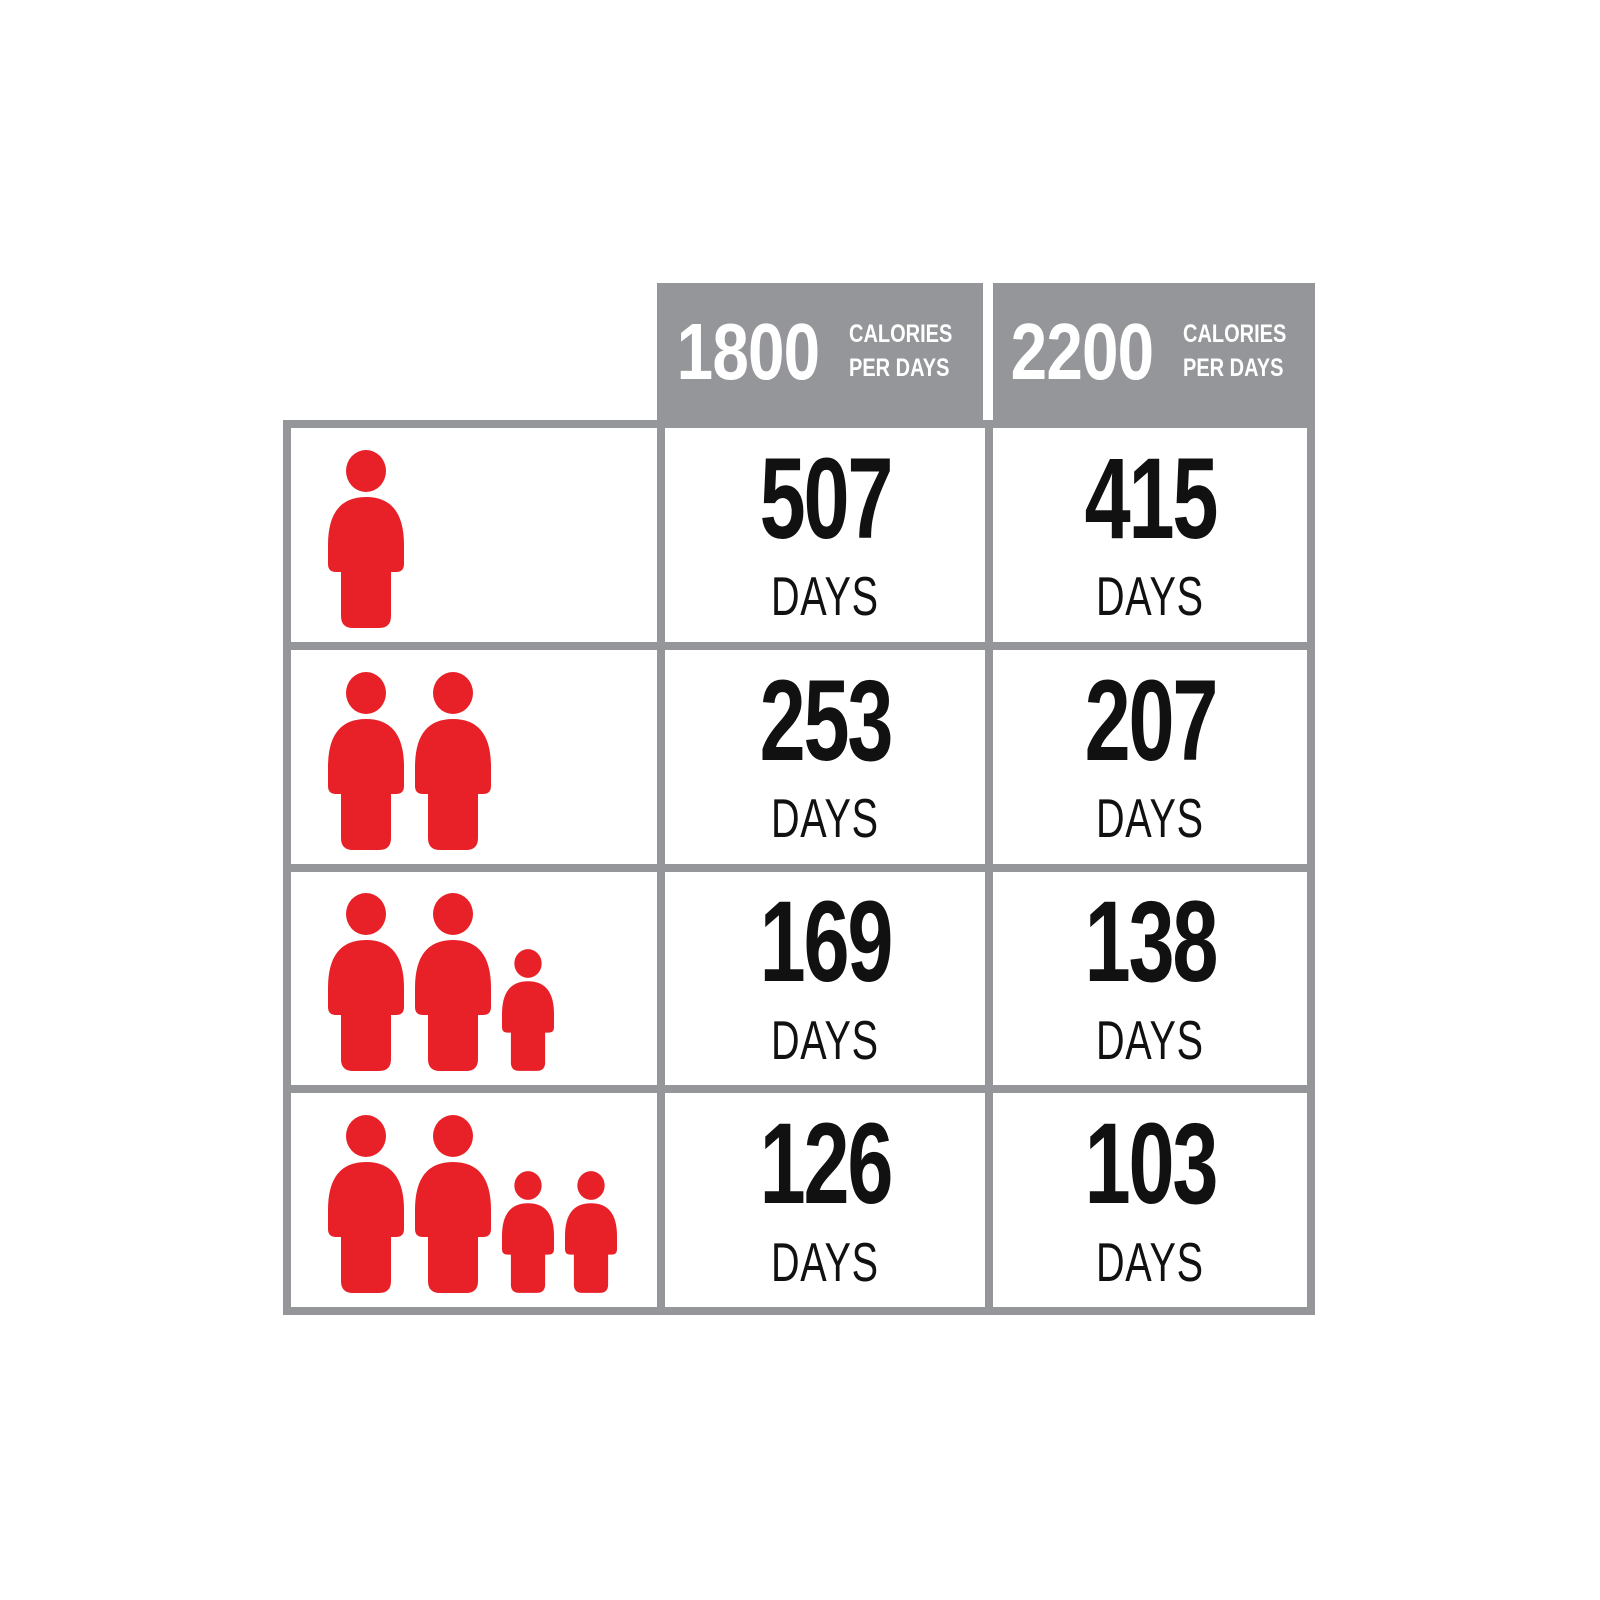 This screenshot has height=1600, width=1600. I want to click on header-2200-unit-line2: PER DAYS, so click(1233, 367).